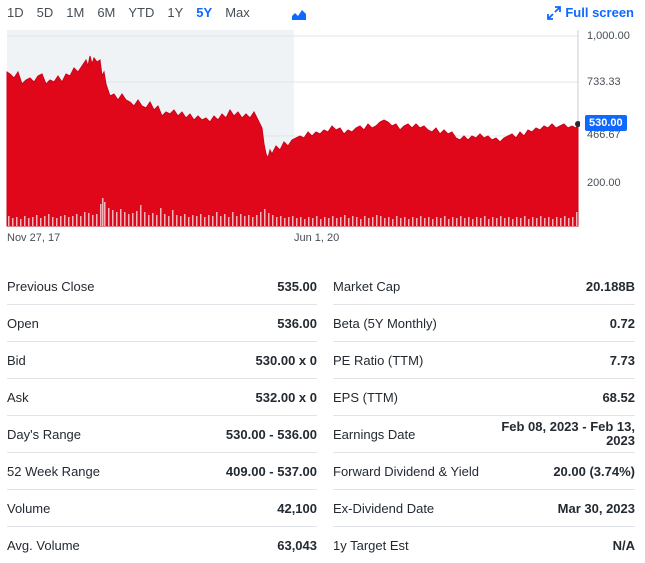 The height and width of the screenshot is (563, 645). What do you see at coordinates (141, 12) in the screenshot?
I see `tab-ytd: YTD` at bounding box center [141, 12].